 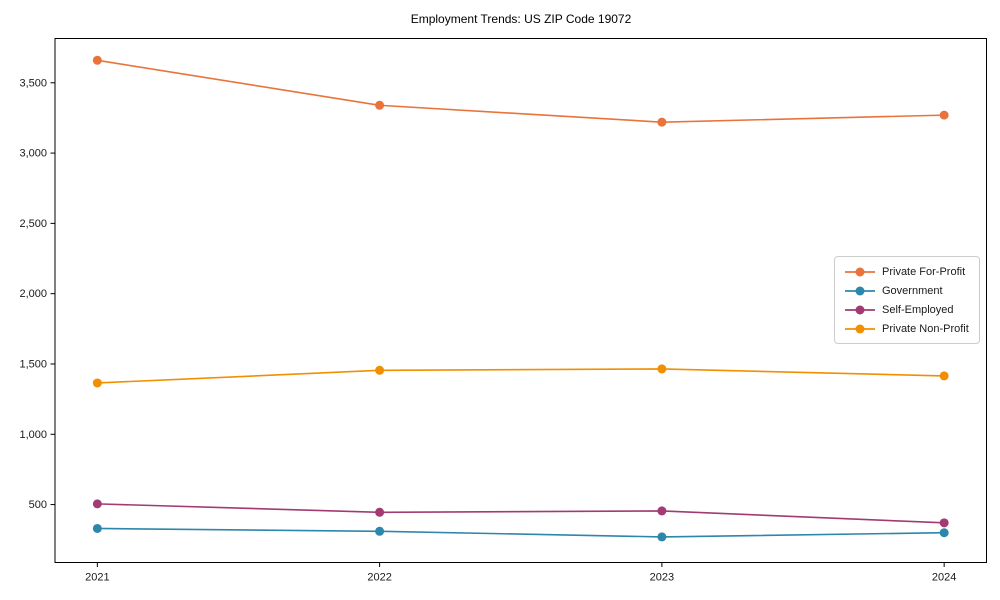 I want to click on data-point-self-employed-2024, so click(x=944, y=523).